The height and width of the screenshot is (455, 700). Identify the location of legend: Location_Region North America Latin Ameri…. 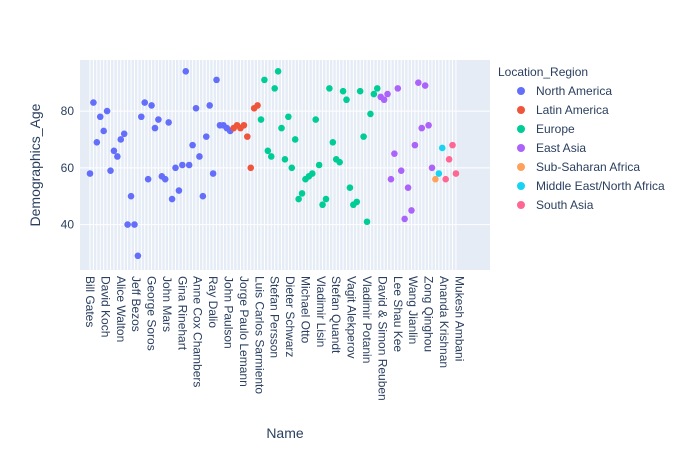
(581, 138).